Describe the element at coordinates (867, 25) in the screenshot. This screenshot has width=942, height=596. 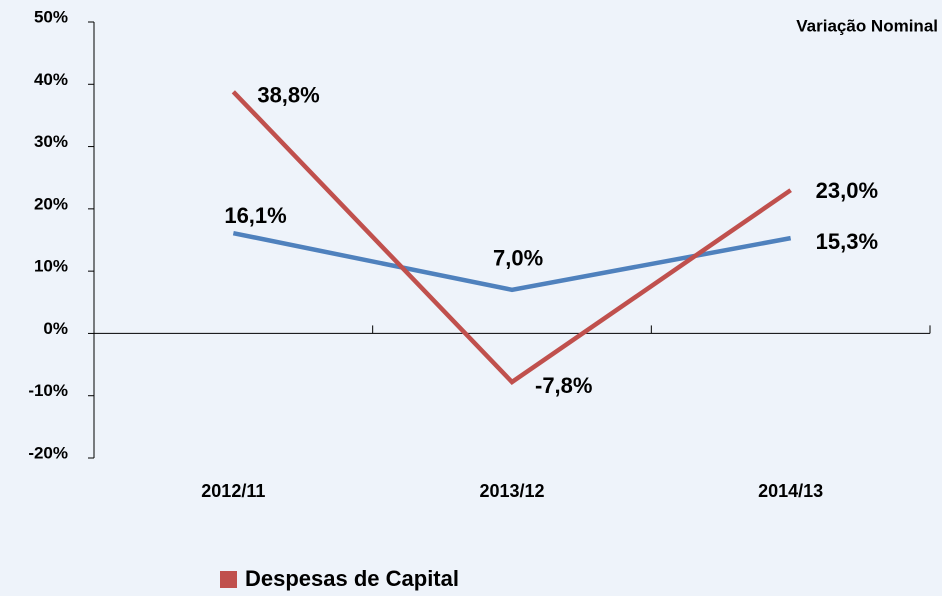
I see `annotation: Variação Nominal` at that location.